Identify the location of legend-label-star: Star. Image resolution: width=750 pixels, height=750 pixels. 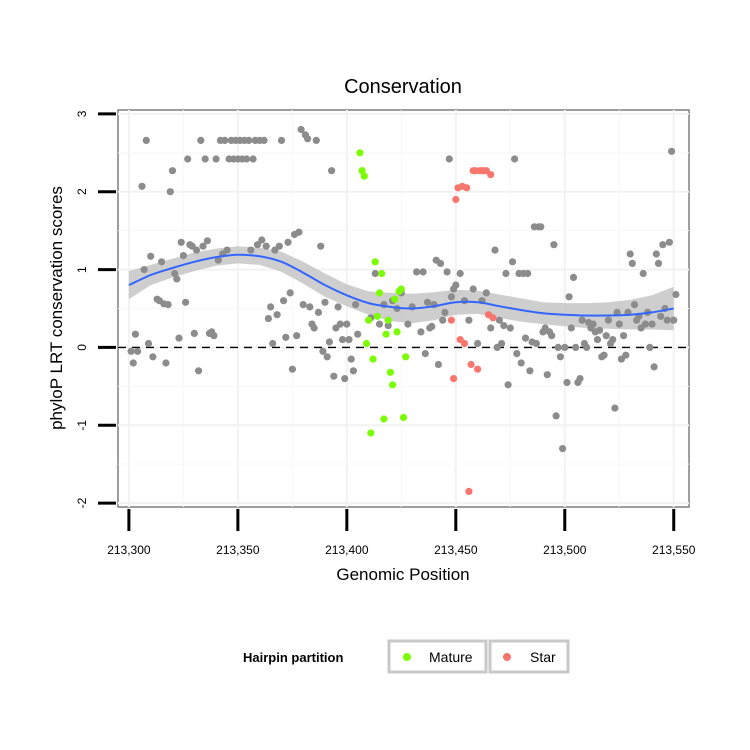
(543, 657).